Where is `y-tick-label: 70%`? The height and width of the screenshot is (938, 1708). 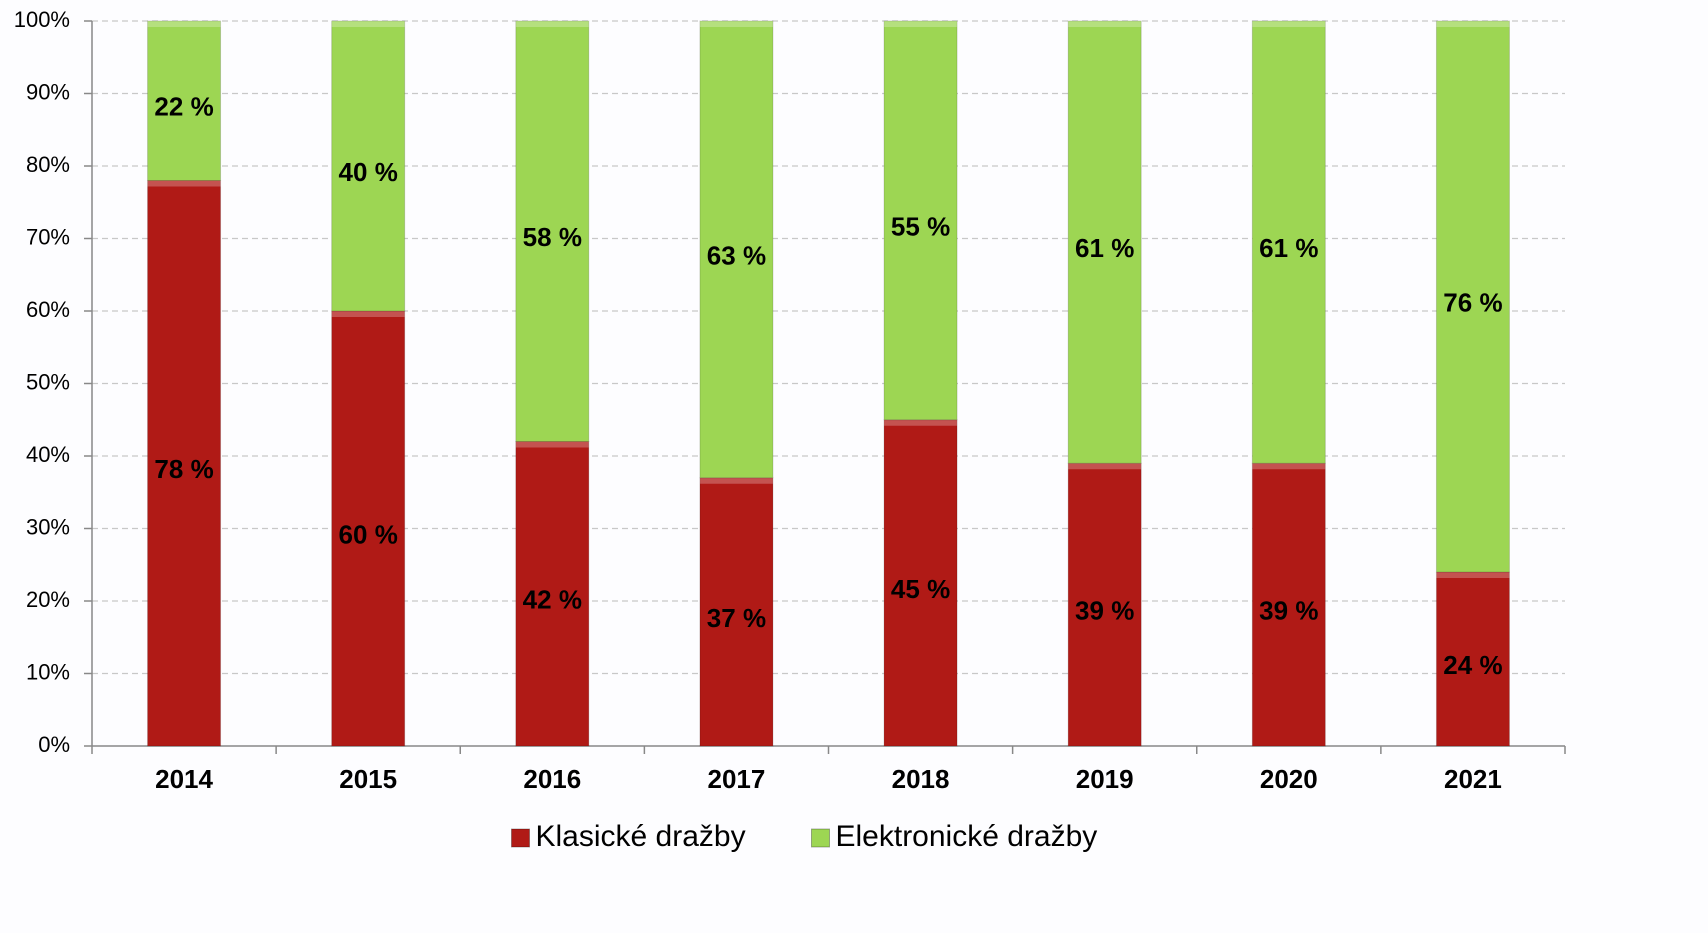 y-tick-label: 70% is located at coordinates (48, 236).